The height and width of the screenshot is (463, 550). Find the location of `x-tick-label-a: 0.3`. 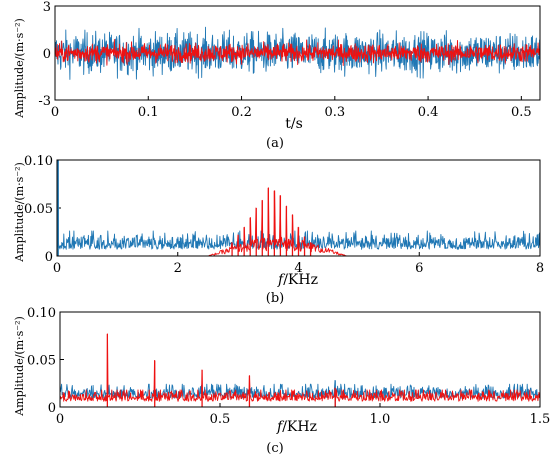

x-tick-label-a: 0.3 is located at coordinates (334, 112).